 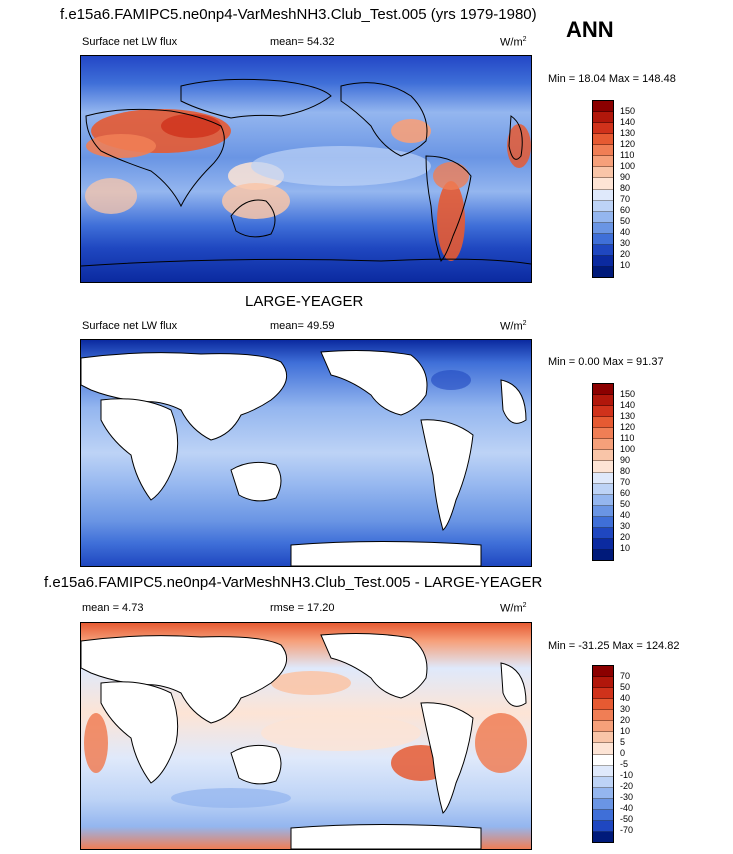 I want to click on panel2-colorbar, so click(x=603, y=472).